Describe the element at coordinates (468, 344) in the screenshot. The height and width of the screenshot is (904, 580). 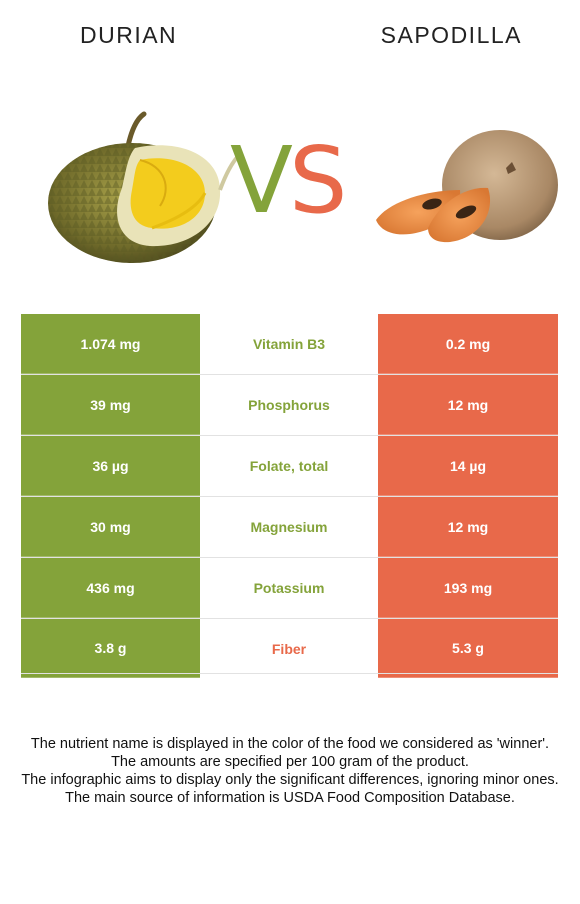
I see `sapodilla-value: 0.2 mg` at that location.